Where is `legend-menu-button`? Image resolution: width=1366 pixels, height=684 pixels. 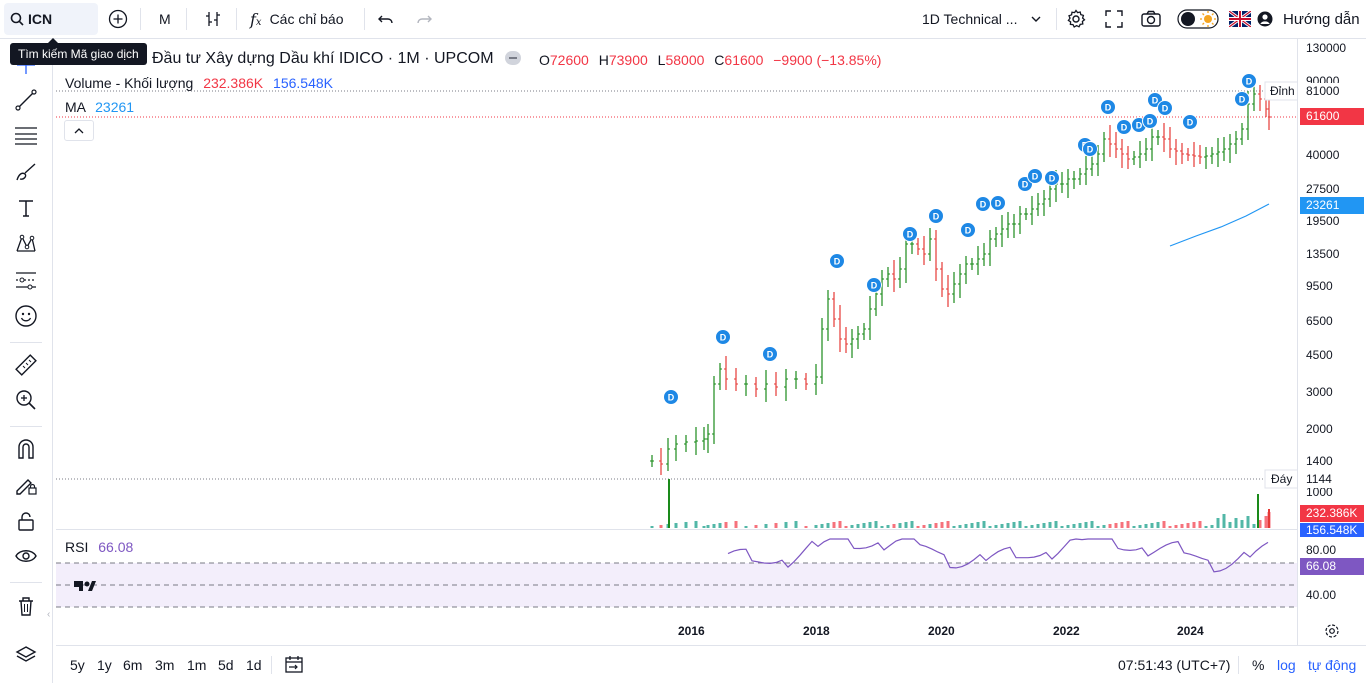
legend-menu-button is located at coordinates (513, 58).